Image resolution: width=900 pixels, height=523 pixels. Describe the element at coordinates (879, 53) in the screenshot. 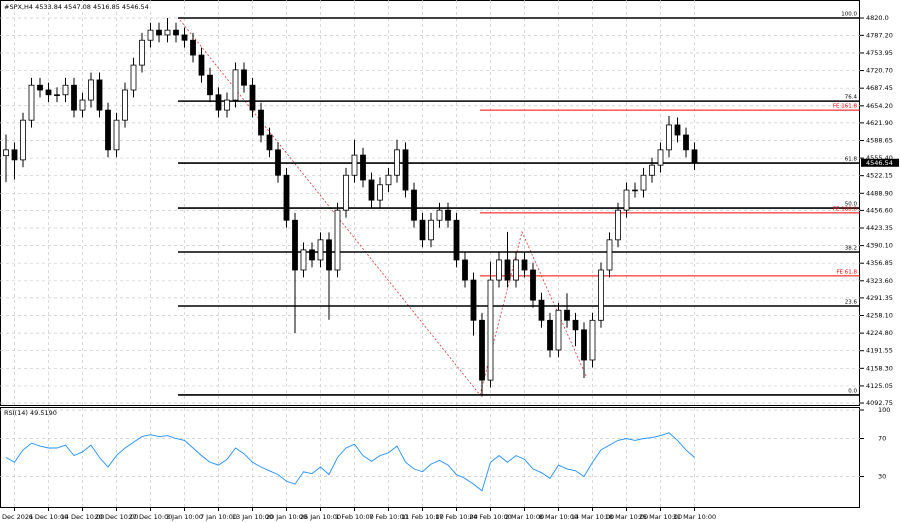

I see `y-tick-label: 4753.95` at that location.